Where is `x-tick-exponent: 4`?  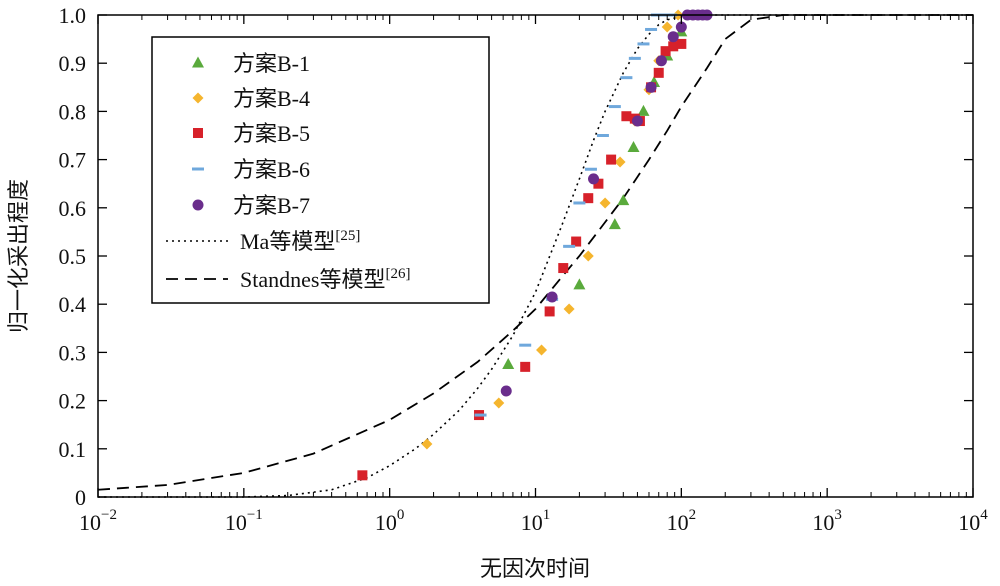 x-tick-exponent: 4 is located at coordinates (984, 515).